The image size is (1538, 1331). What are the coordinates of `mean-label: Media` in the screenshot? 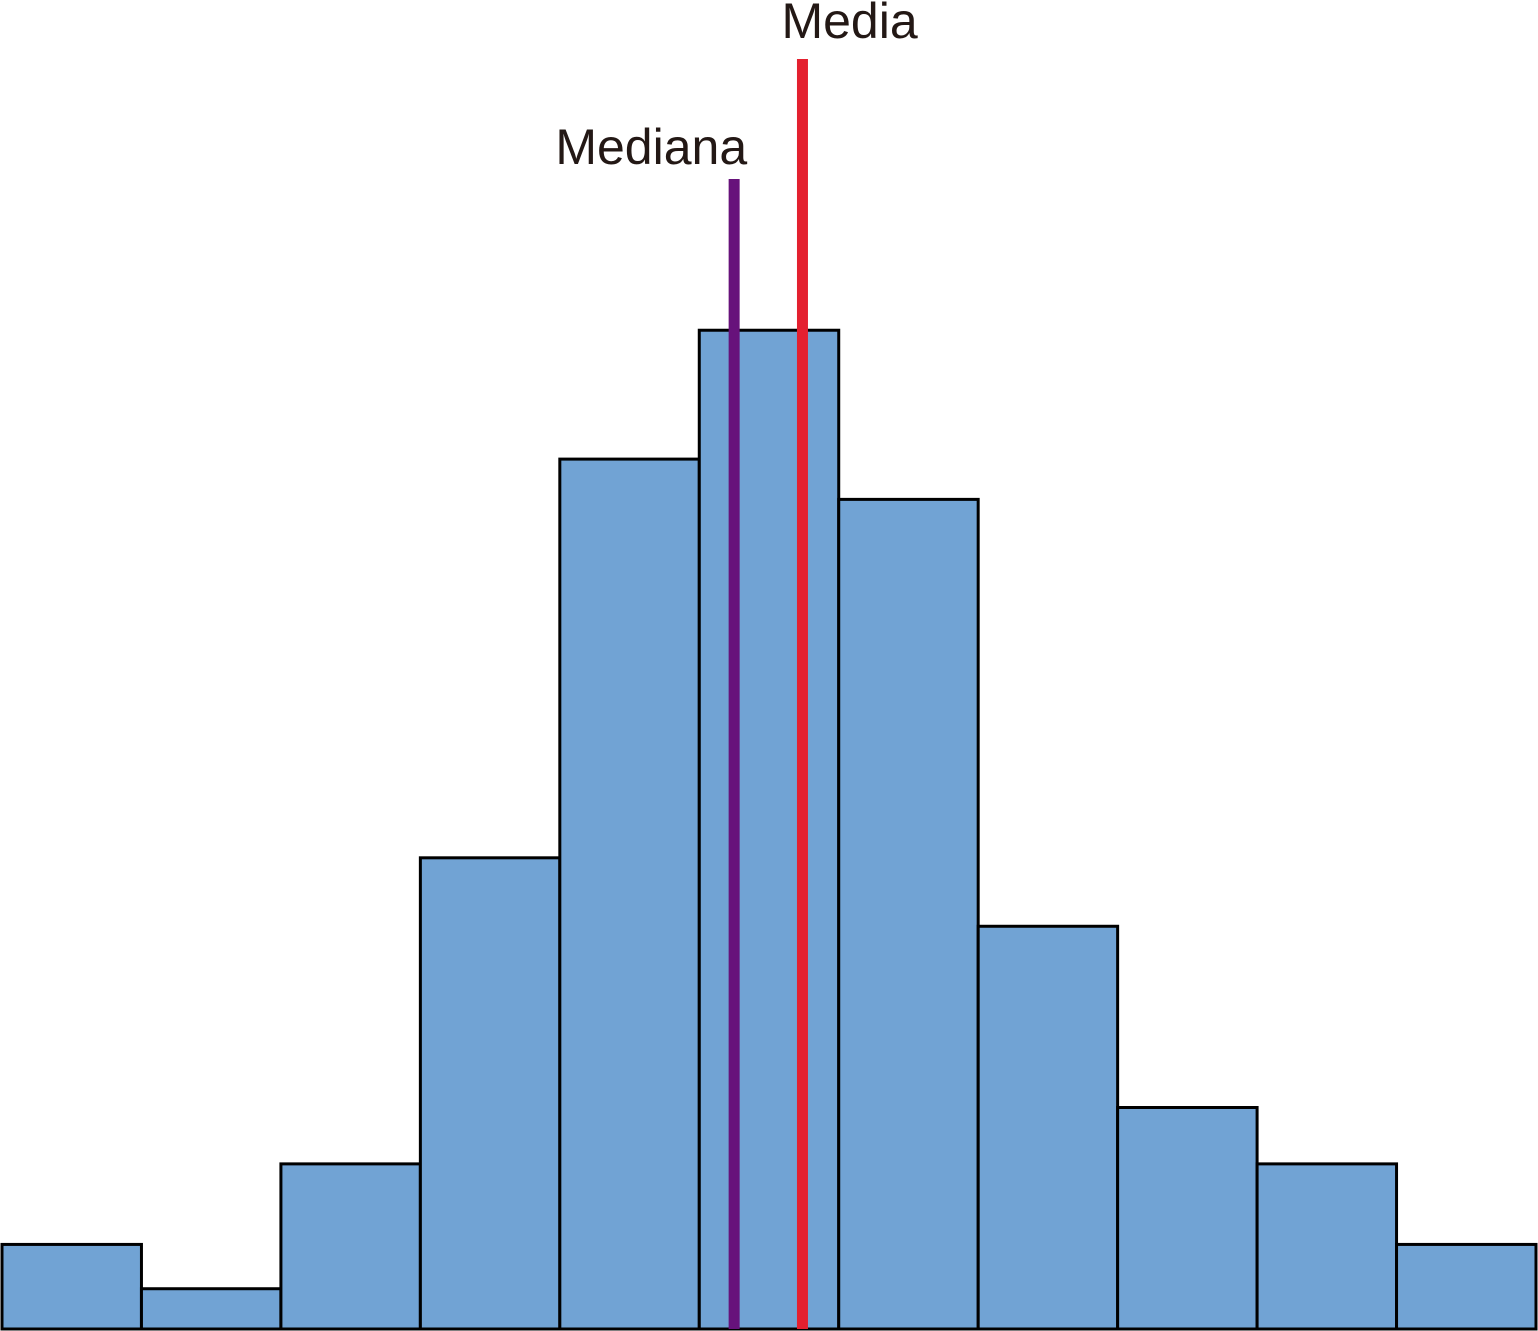 It's located at (849, 24).